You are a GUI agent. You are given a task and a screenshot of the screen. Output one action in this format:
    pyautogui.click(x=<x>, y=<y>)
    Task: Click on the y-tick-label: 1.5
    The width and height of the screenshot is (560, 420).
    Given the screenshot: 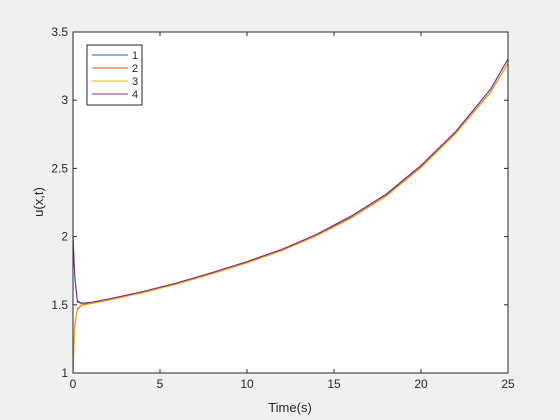 What is the action you would take?
    pyautogui.click(x=59, y=305)
    